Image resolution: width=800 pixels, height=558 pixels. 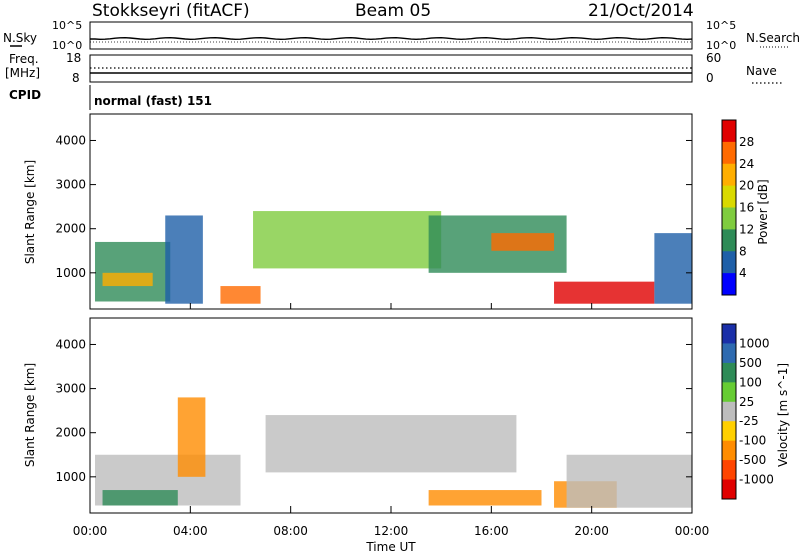 What do you see at coordinates (746, 164) in the screenshot?
I see `power-colorbar-tick-label: 24` at bounding box center [746, 164].